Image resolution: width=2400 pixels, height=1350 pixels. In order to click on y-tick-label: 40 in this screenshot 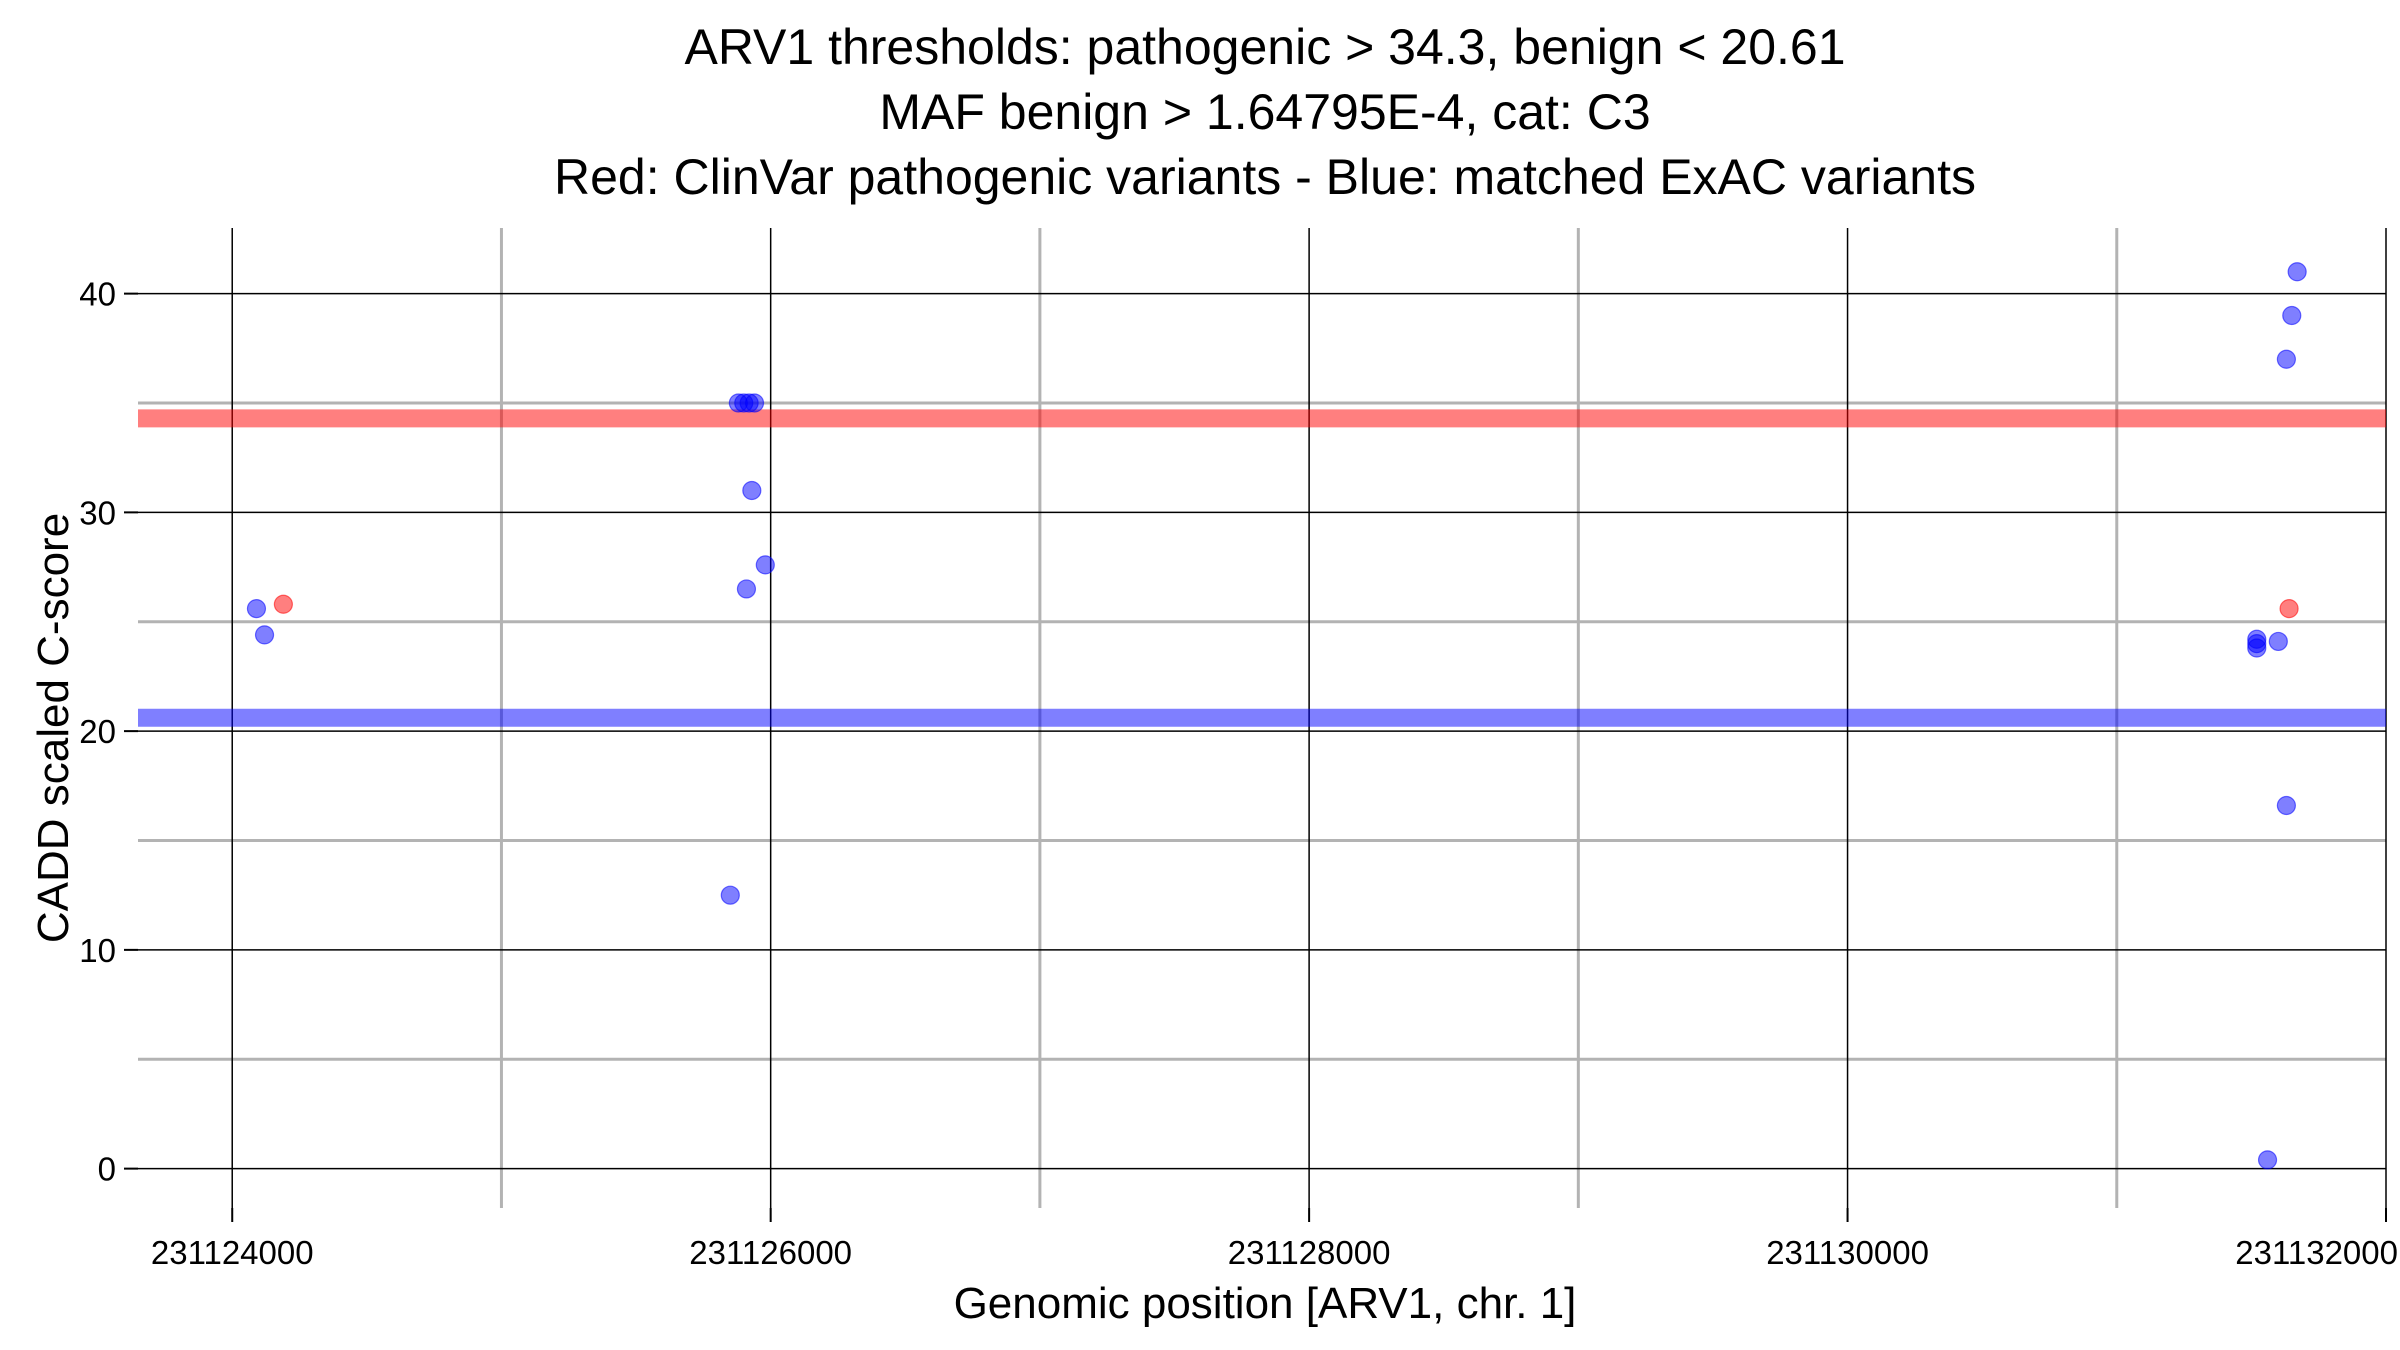, I will do `click(97, 294)`.